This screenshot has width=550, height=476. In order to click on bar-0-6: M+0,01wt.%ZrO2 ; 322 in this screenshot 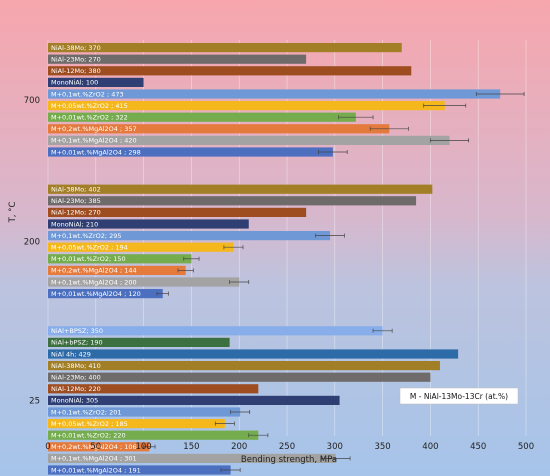, I will do `click(211, 117)`.